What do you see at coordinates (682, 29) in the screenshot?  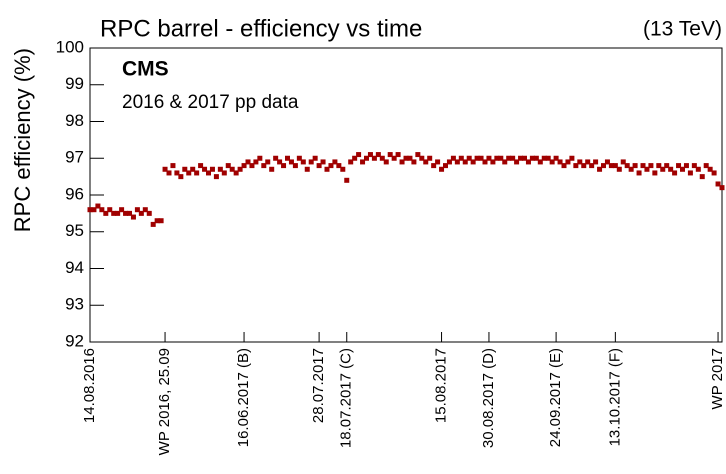 I see `energy-label: (13 TeV)` at bounding box center [682, 29].